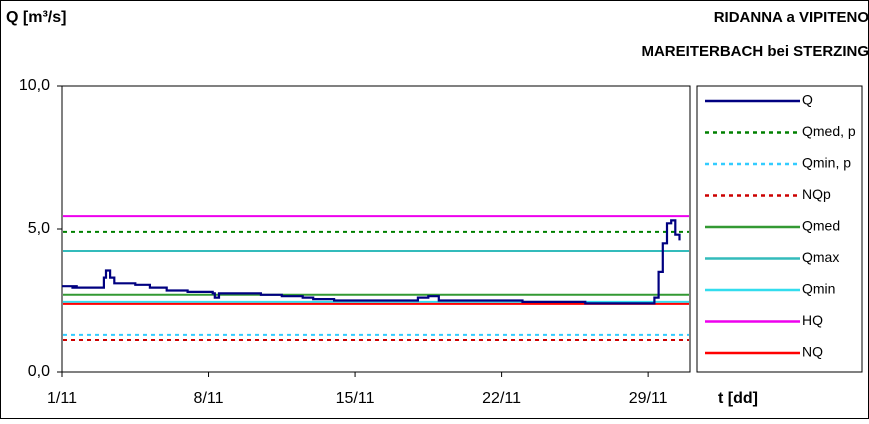  Describe the element at coordinates (34, 85) in the screenshot. I see `y-tick-label: 10,0` at that location.